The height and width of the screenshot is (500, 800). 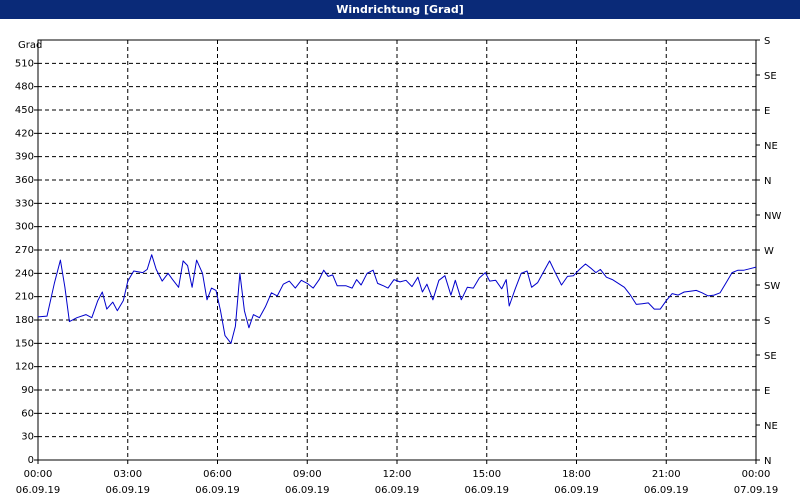 What do you see at coordinates (24, 273) in the screenshot?
I see `y-tick-label: 240` at bounding box center [24, 273].